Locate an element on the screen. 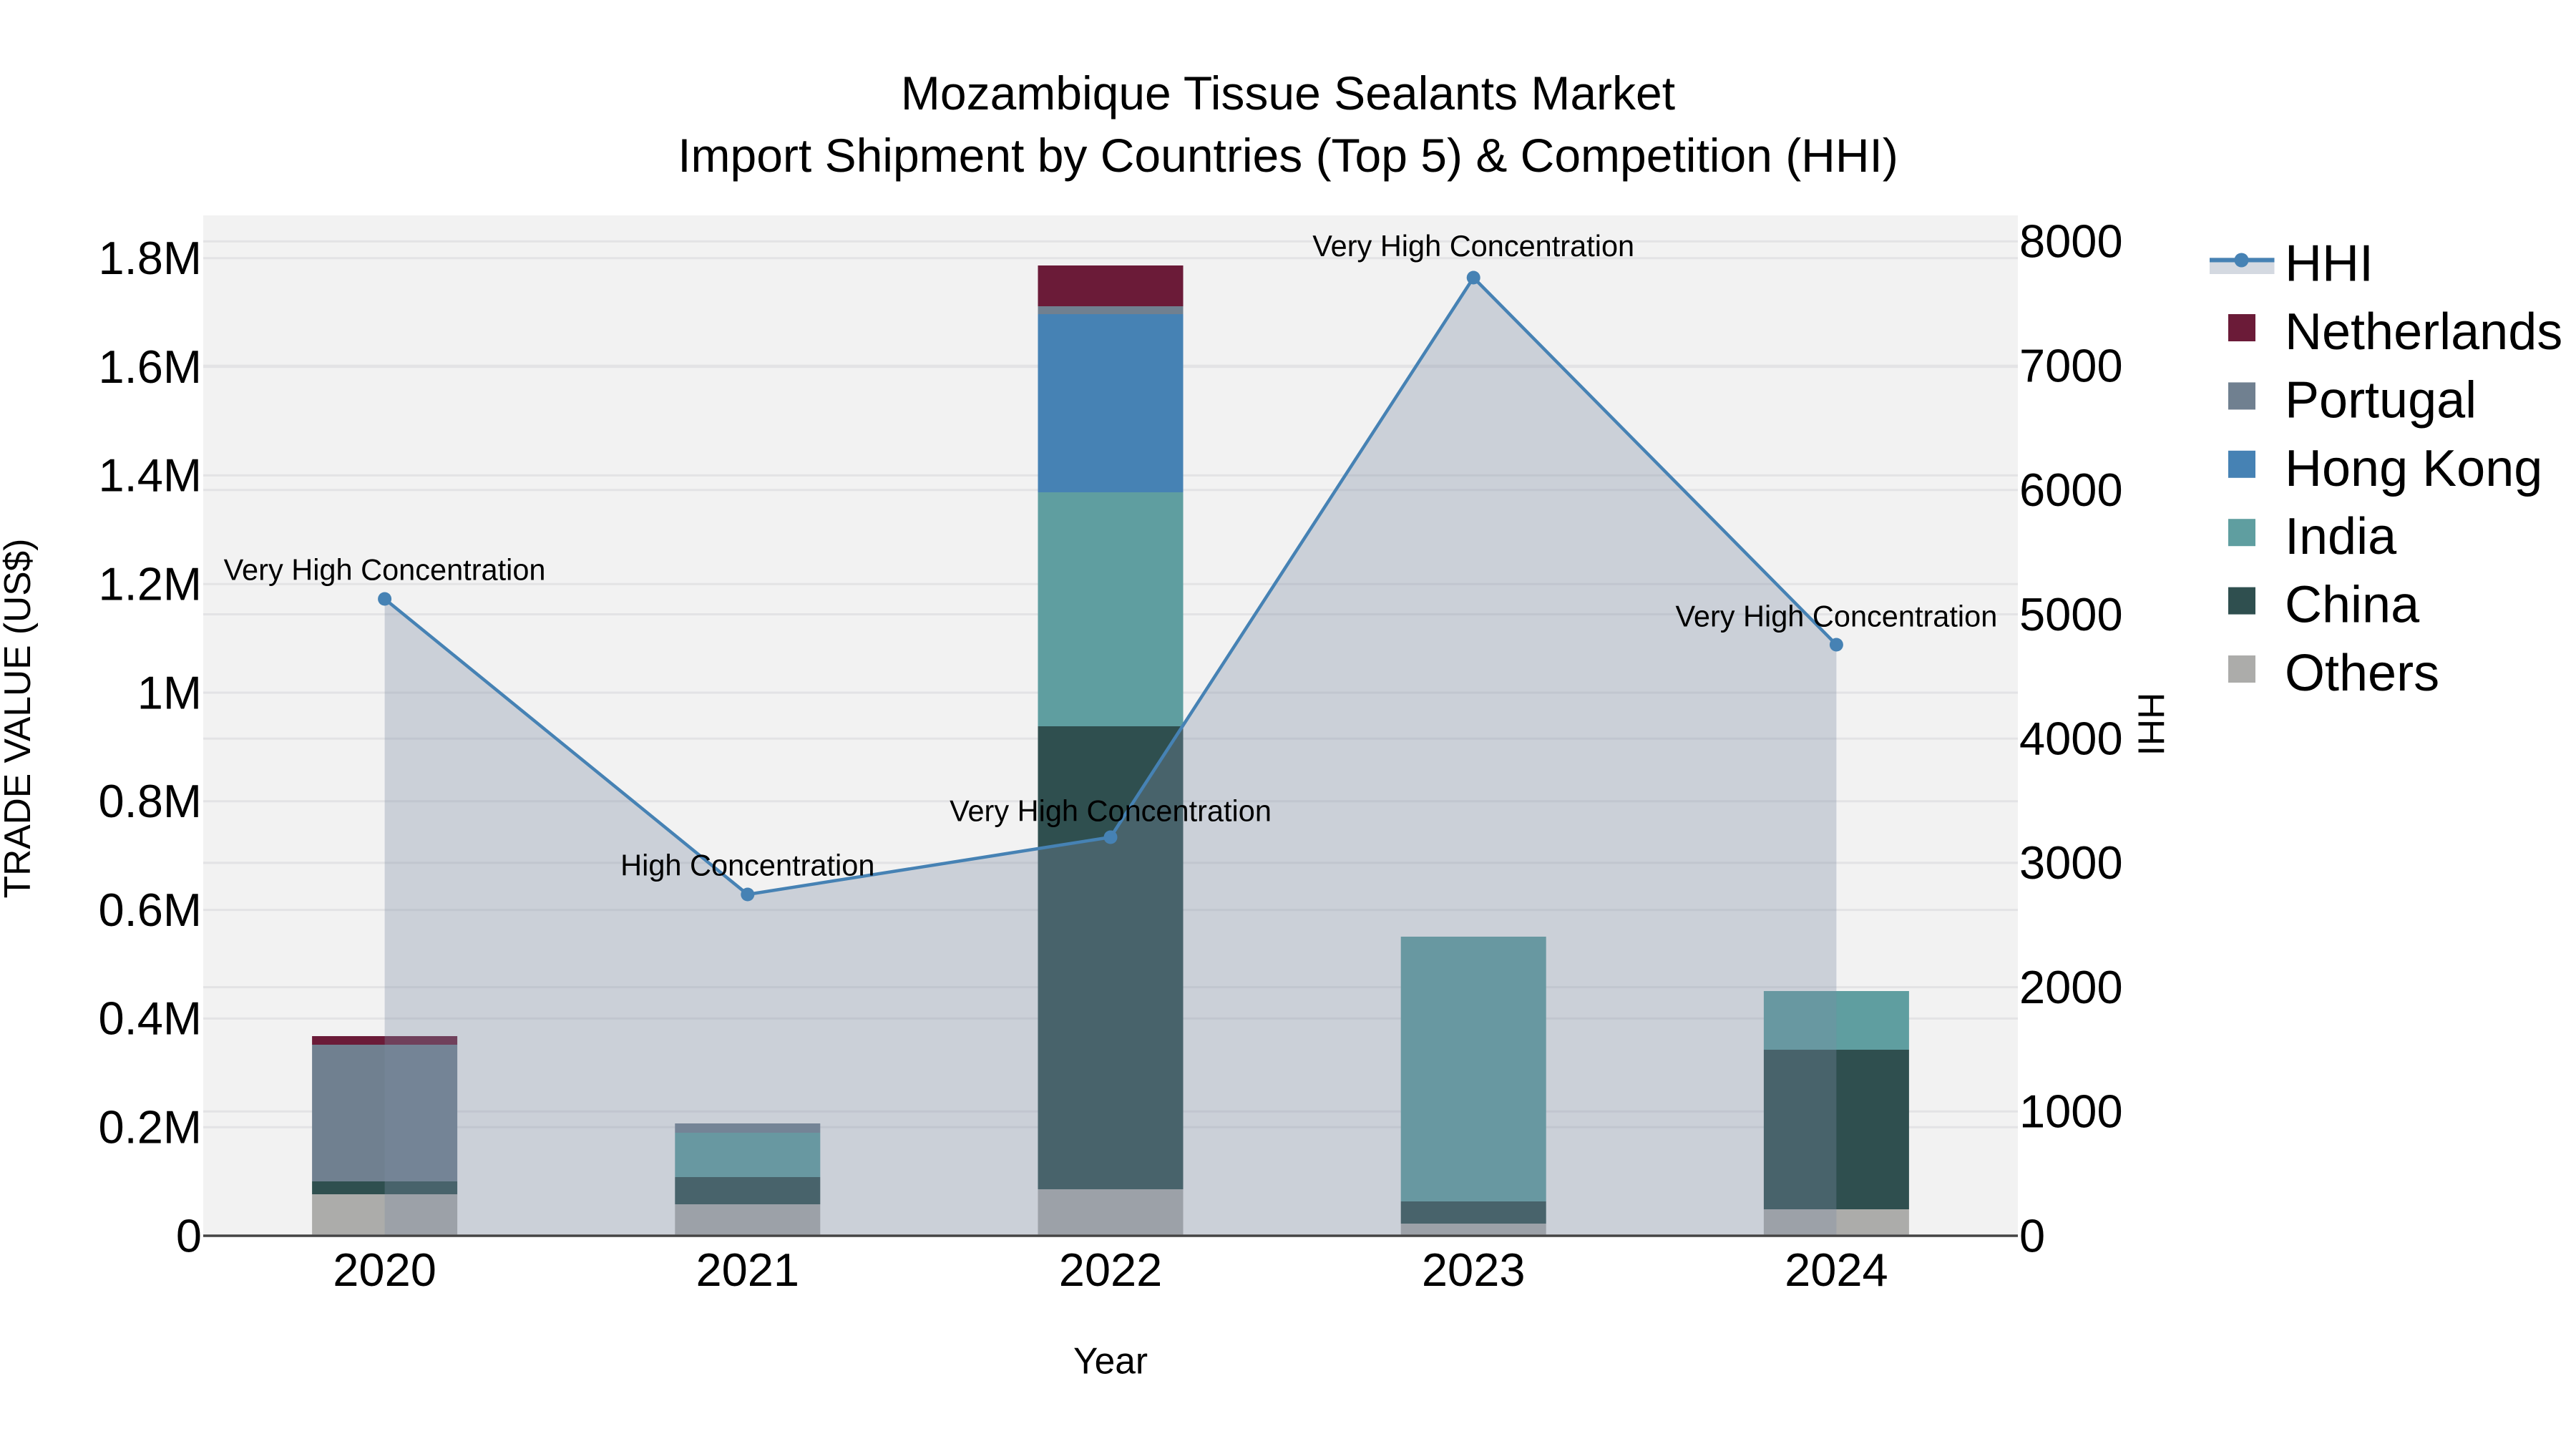  svg-text:Mozambique Tissue Sealants Mar: Mozambique Tissue Sealants Market is located at coordinates (1288, 93).